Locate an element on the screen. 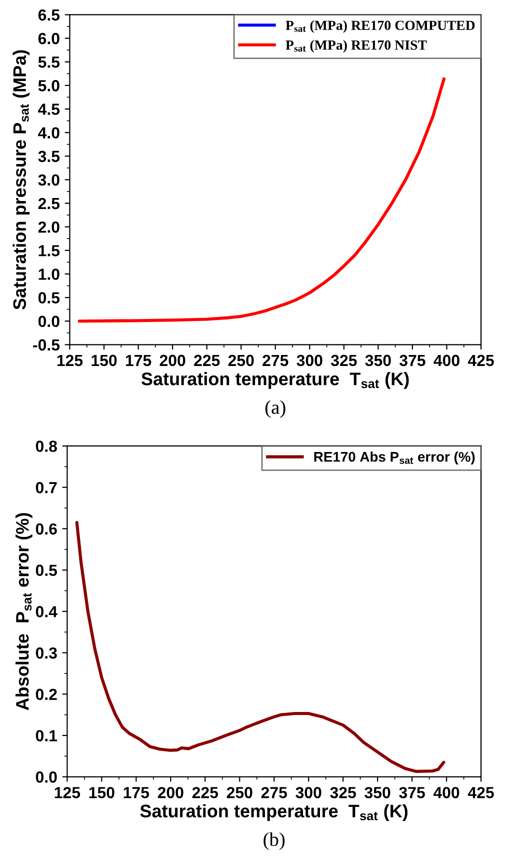  text: (a) is located at coordinates (275, 409).